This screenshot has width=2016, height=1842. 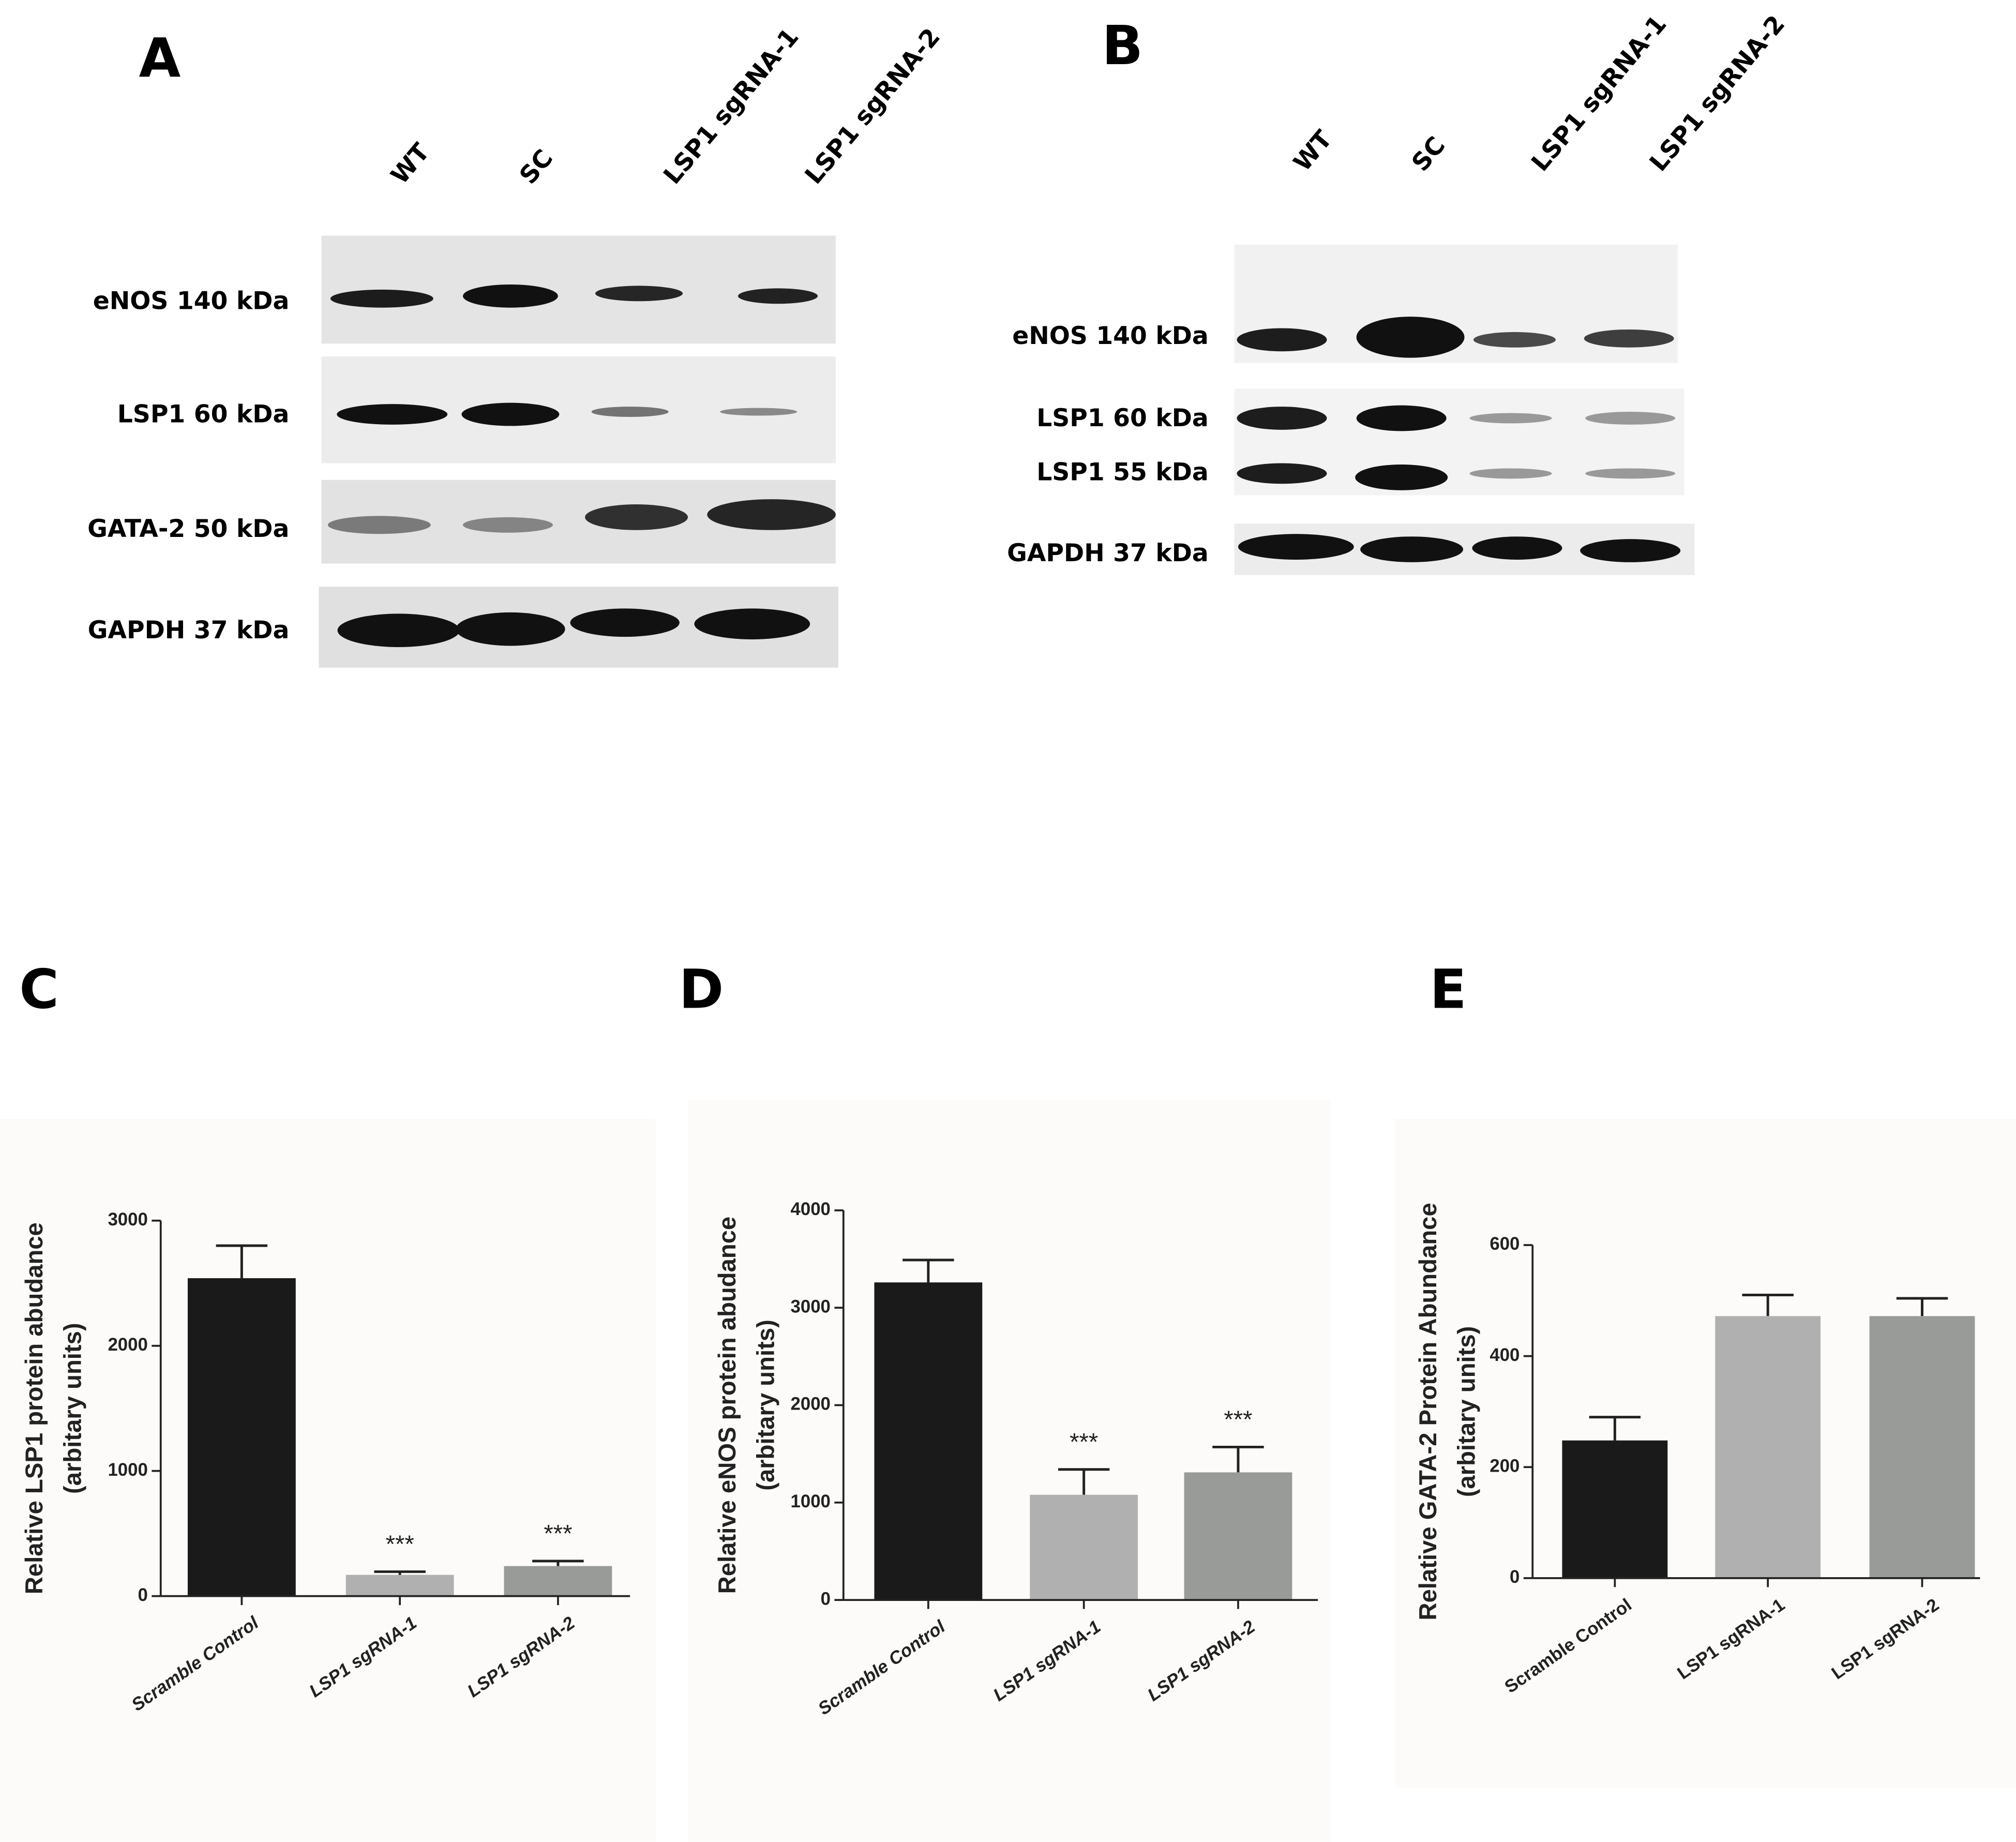 What do you see at coordinates (159, 58) in the screenshot?
I see `panel-letter: A` at bounding box center [159, 58].